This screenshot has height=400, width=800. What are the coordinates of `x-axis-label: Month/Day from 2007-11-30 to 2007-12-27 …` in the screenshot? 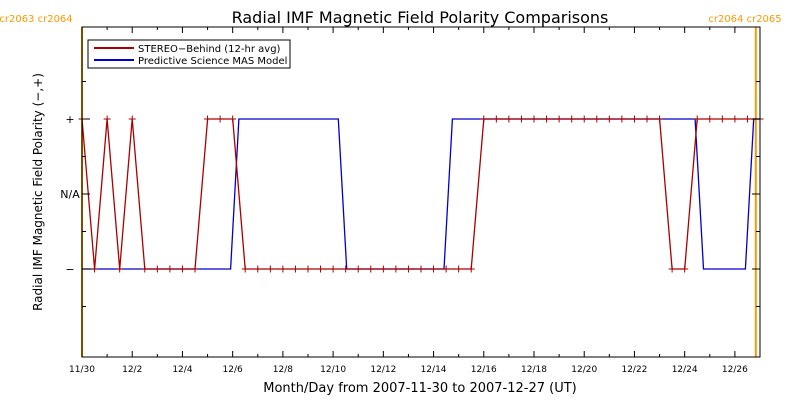 It's located at (419, 388).